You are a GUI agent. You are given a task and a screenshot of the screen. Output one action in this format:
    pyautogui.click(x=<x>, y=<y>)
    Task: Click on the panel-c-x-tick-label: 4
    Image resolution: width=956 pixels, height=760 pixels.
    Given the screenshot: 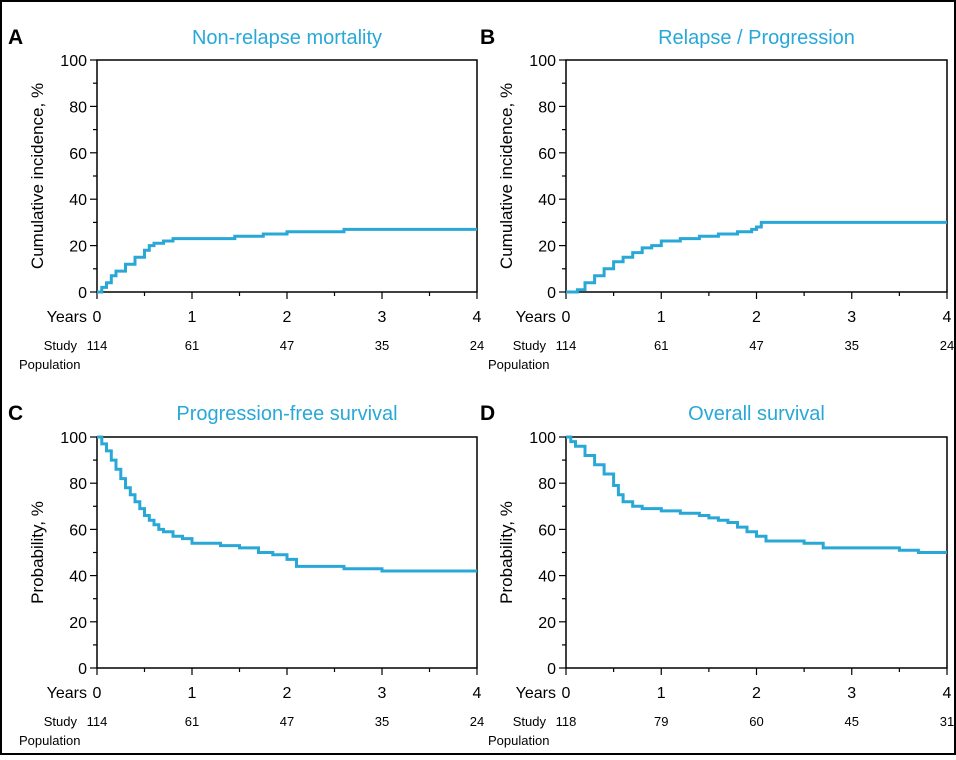 What is the action you would take?
    pyautogui.click(x=477, y=693)
    